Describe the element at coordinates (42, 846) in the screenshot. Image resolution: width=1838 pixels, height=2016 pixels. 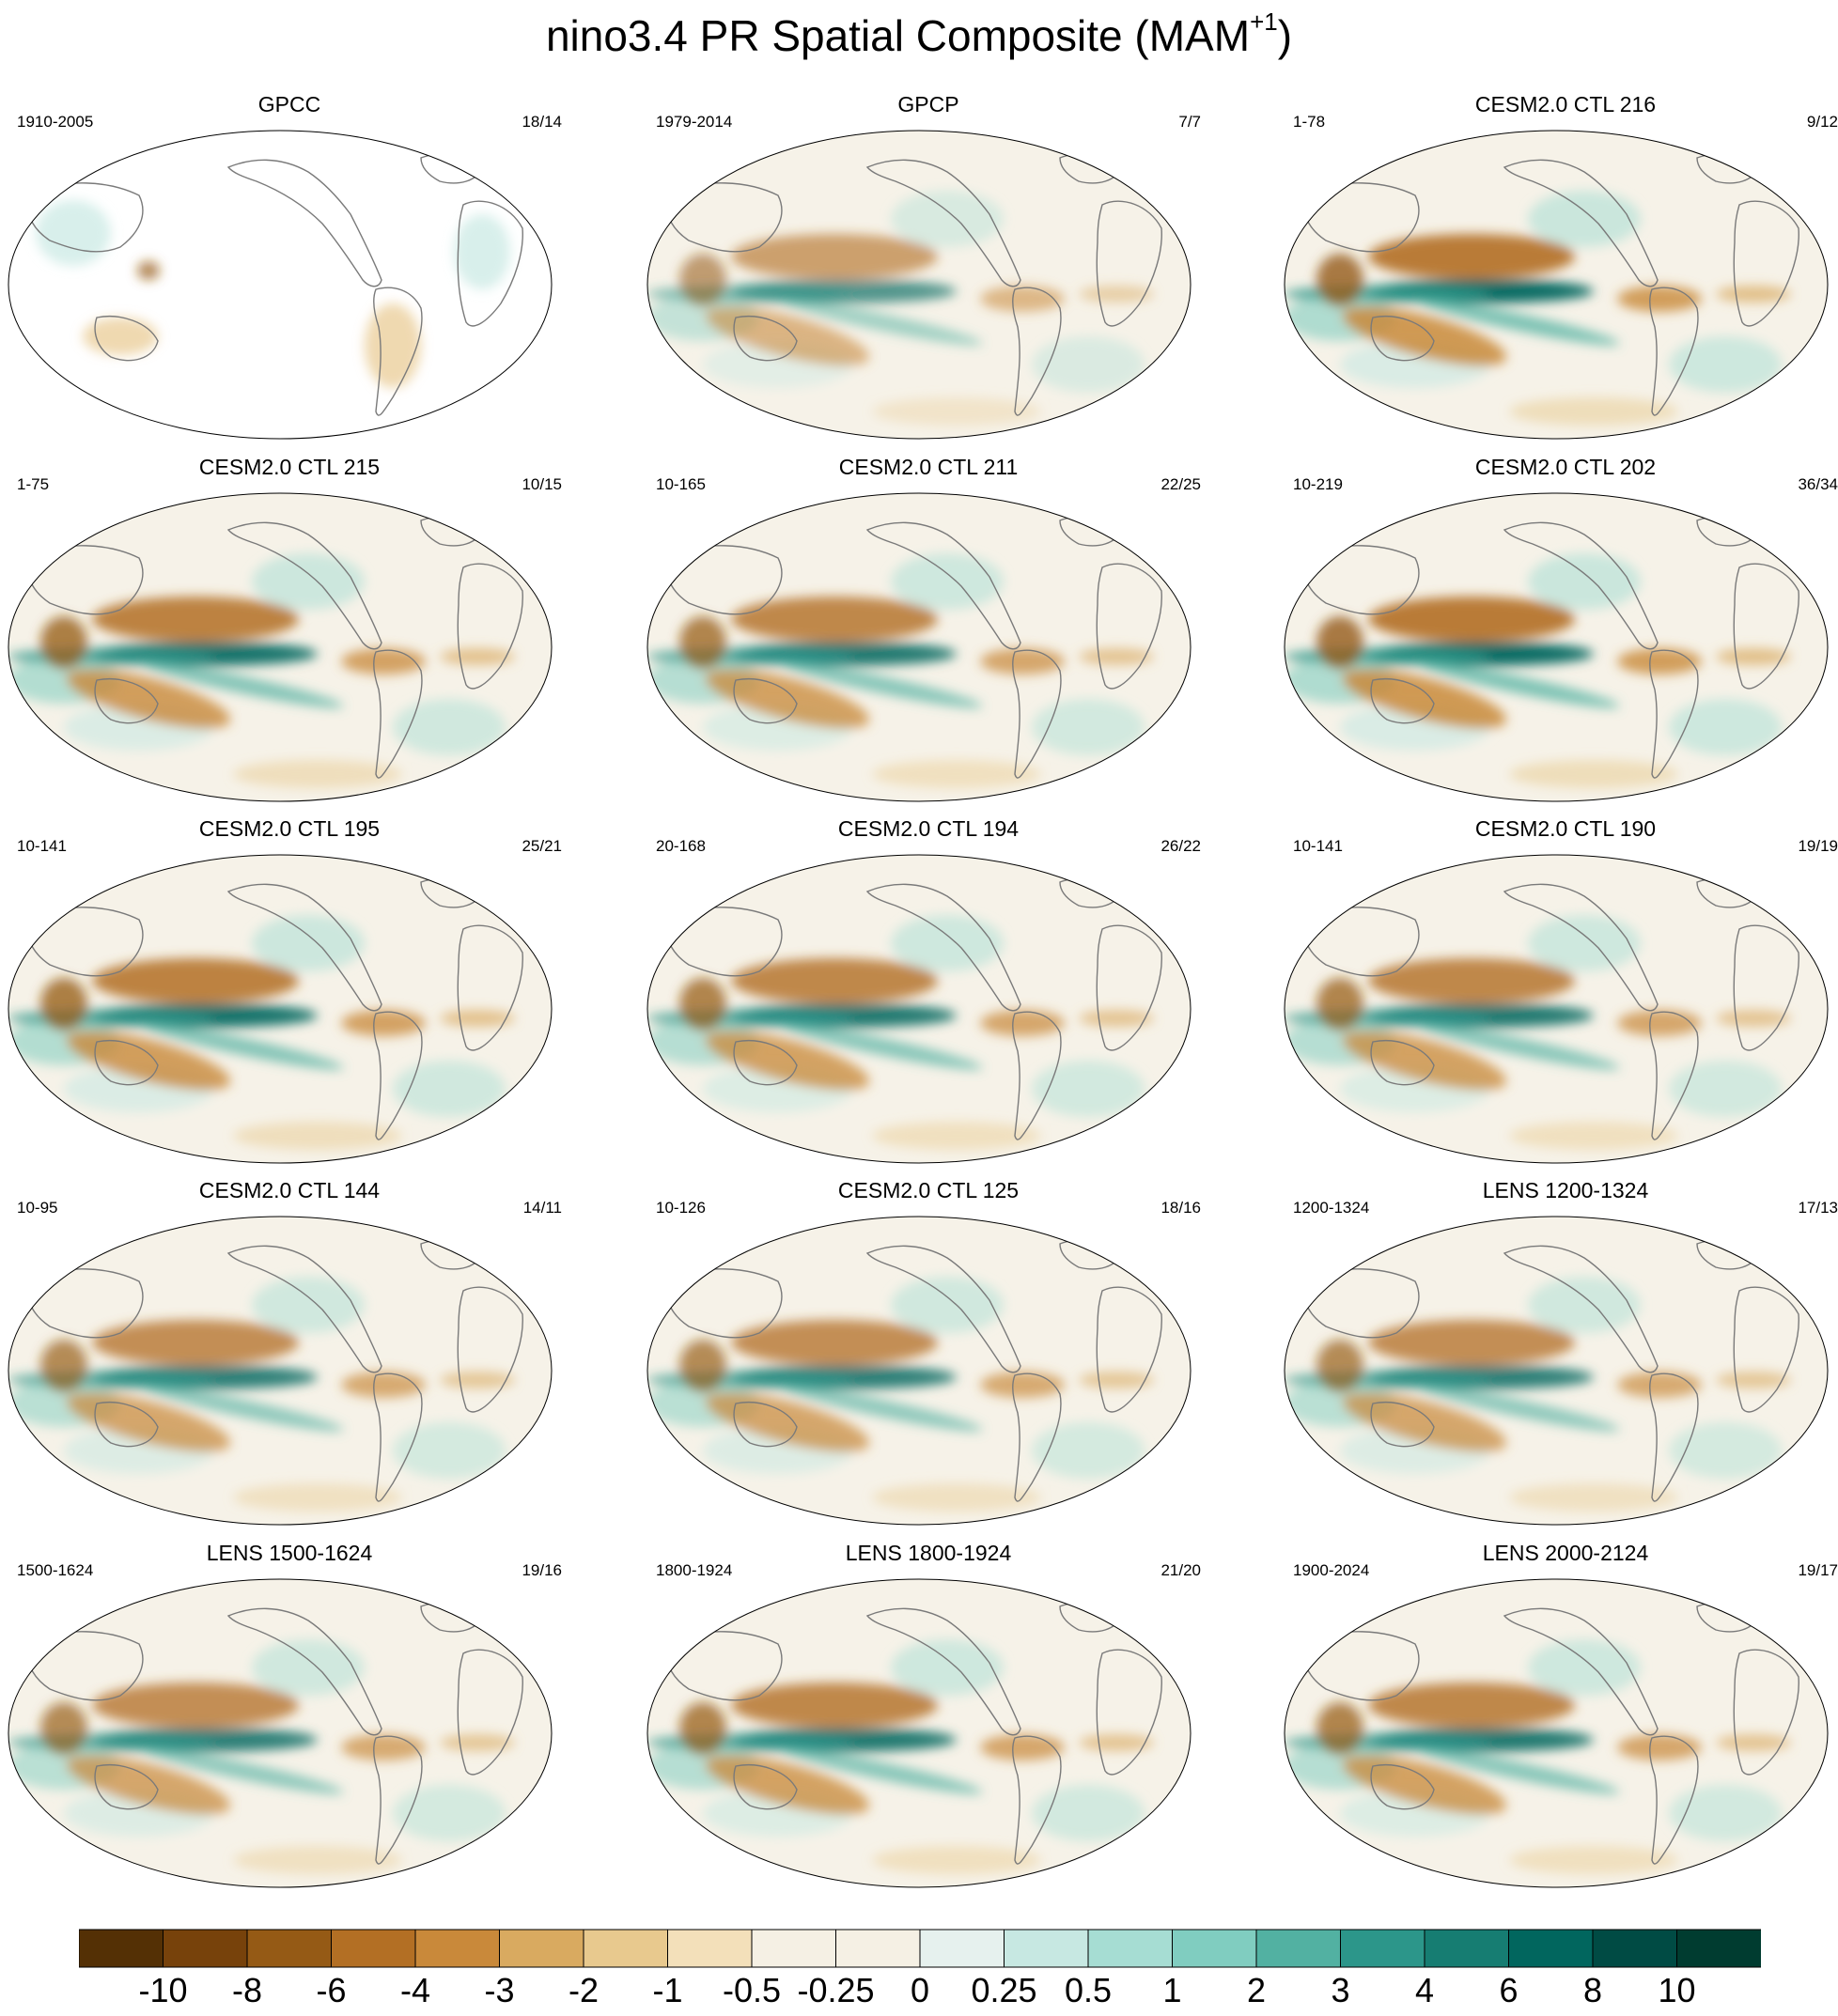
I see `panel-period: 10-141` at that location.